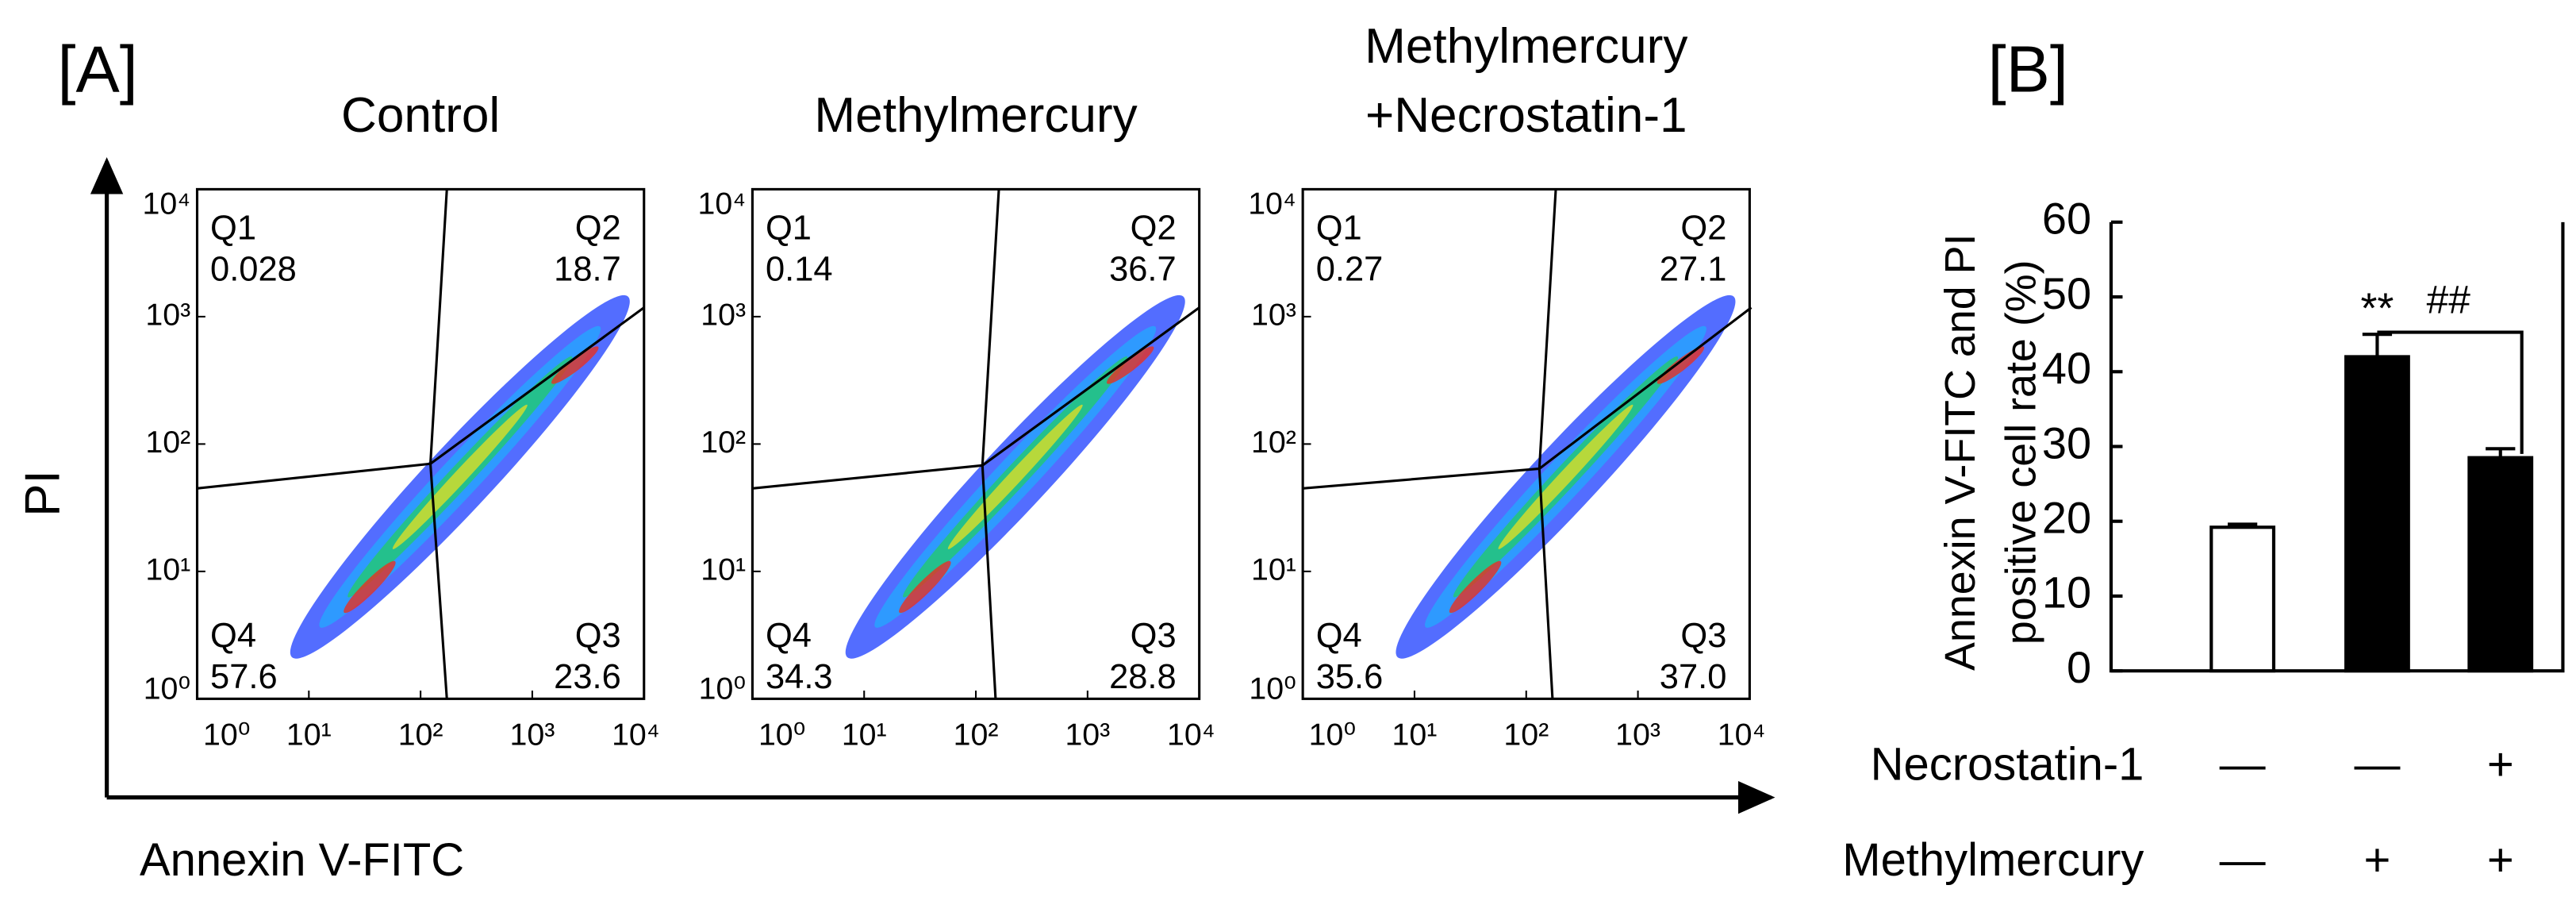 Image resolution: width=2576 pixels, height=916 pixels. Describe the element at coordinates (1526, 115) in the screenshot. I see `plot-title: +Necrostatin-1` at that location.